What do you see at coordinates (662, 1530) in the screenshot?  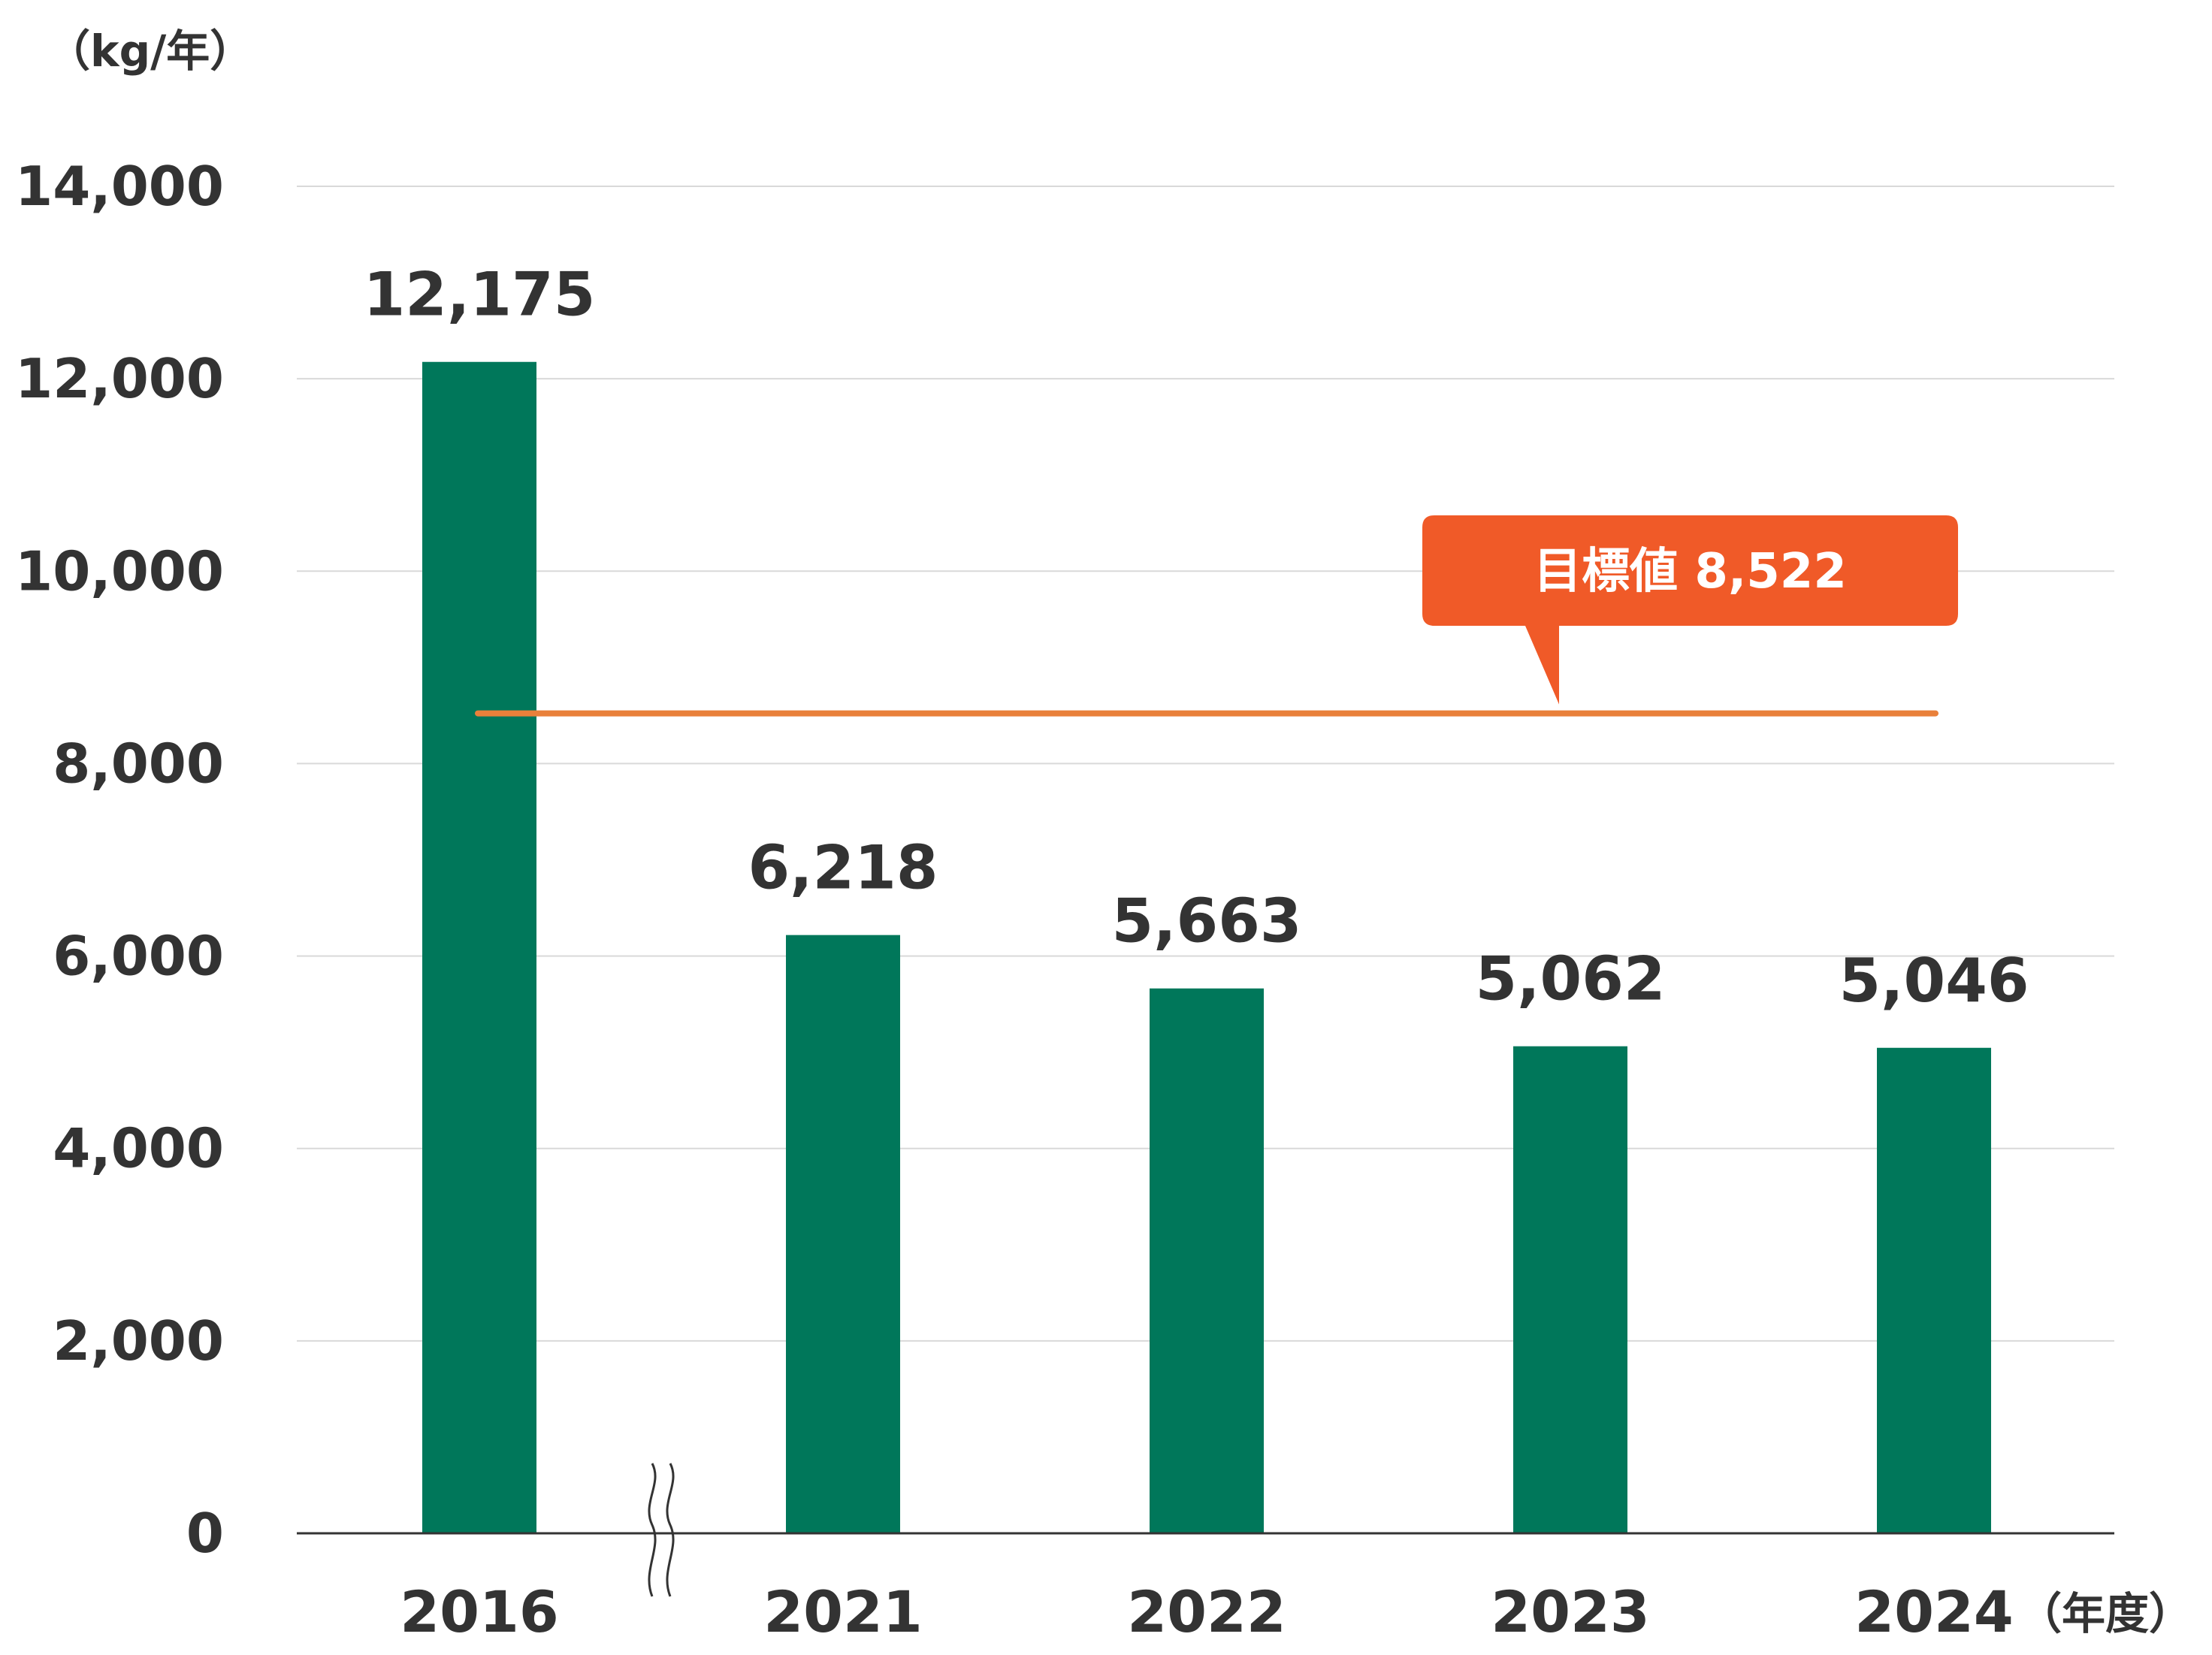 I see `axis-break-icon` at bounding box center [662, 1530].